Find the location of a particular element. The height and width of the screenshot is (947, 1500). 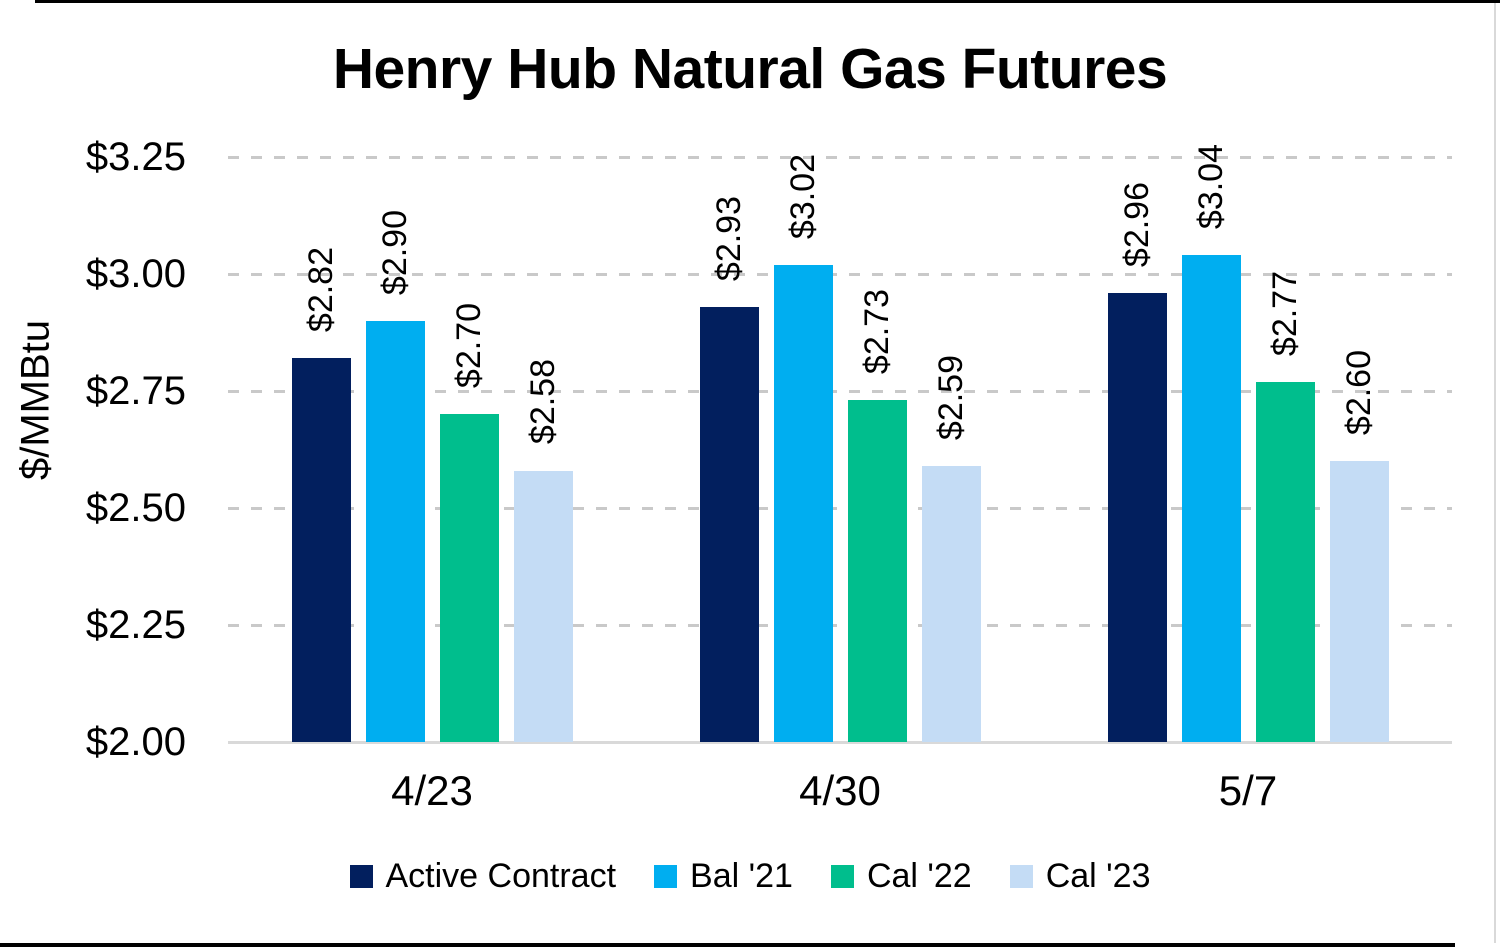

x-tick-label: 4/30 is located at coordinates (840, 790).